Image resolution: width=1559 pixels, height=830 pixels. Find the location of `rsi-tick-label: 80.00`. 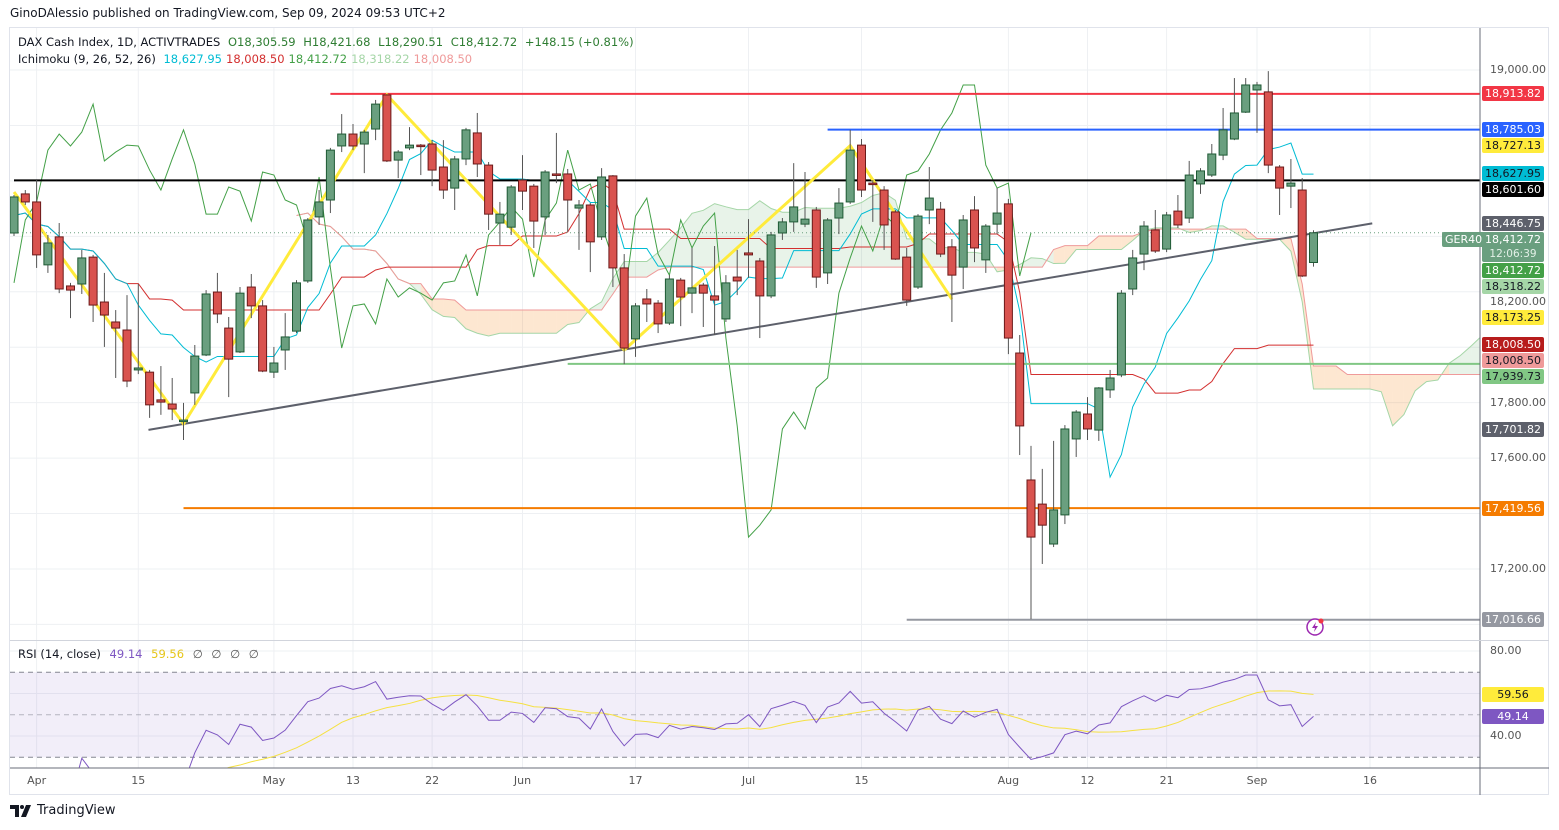

rsi-tick-label: 80.00 is located at coordinates (1506, 650).